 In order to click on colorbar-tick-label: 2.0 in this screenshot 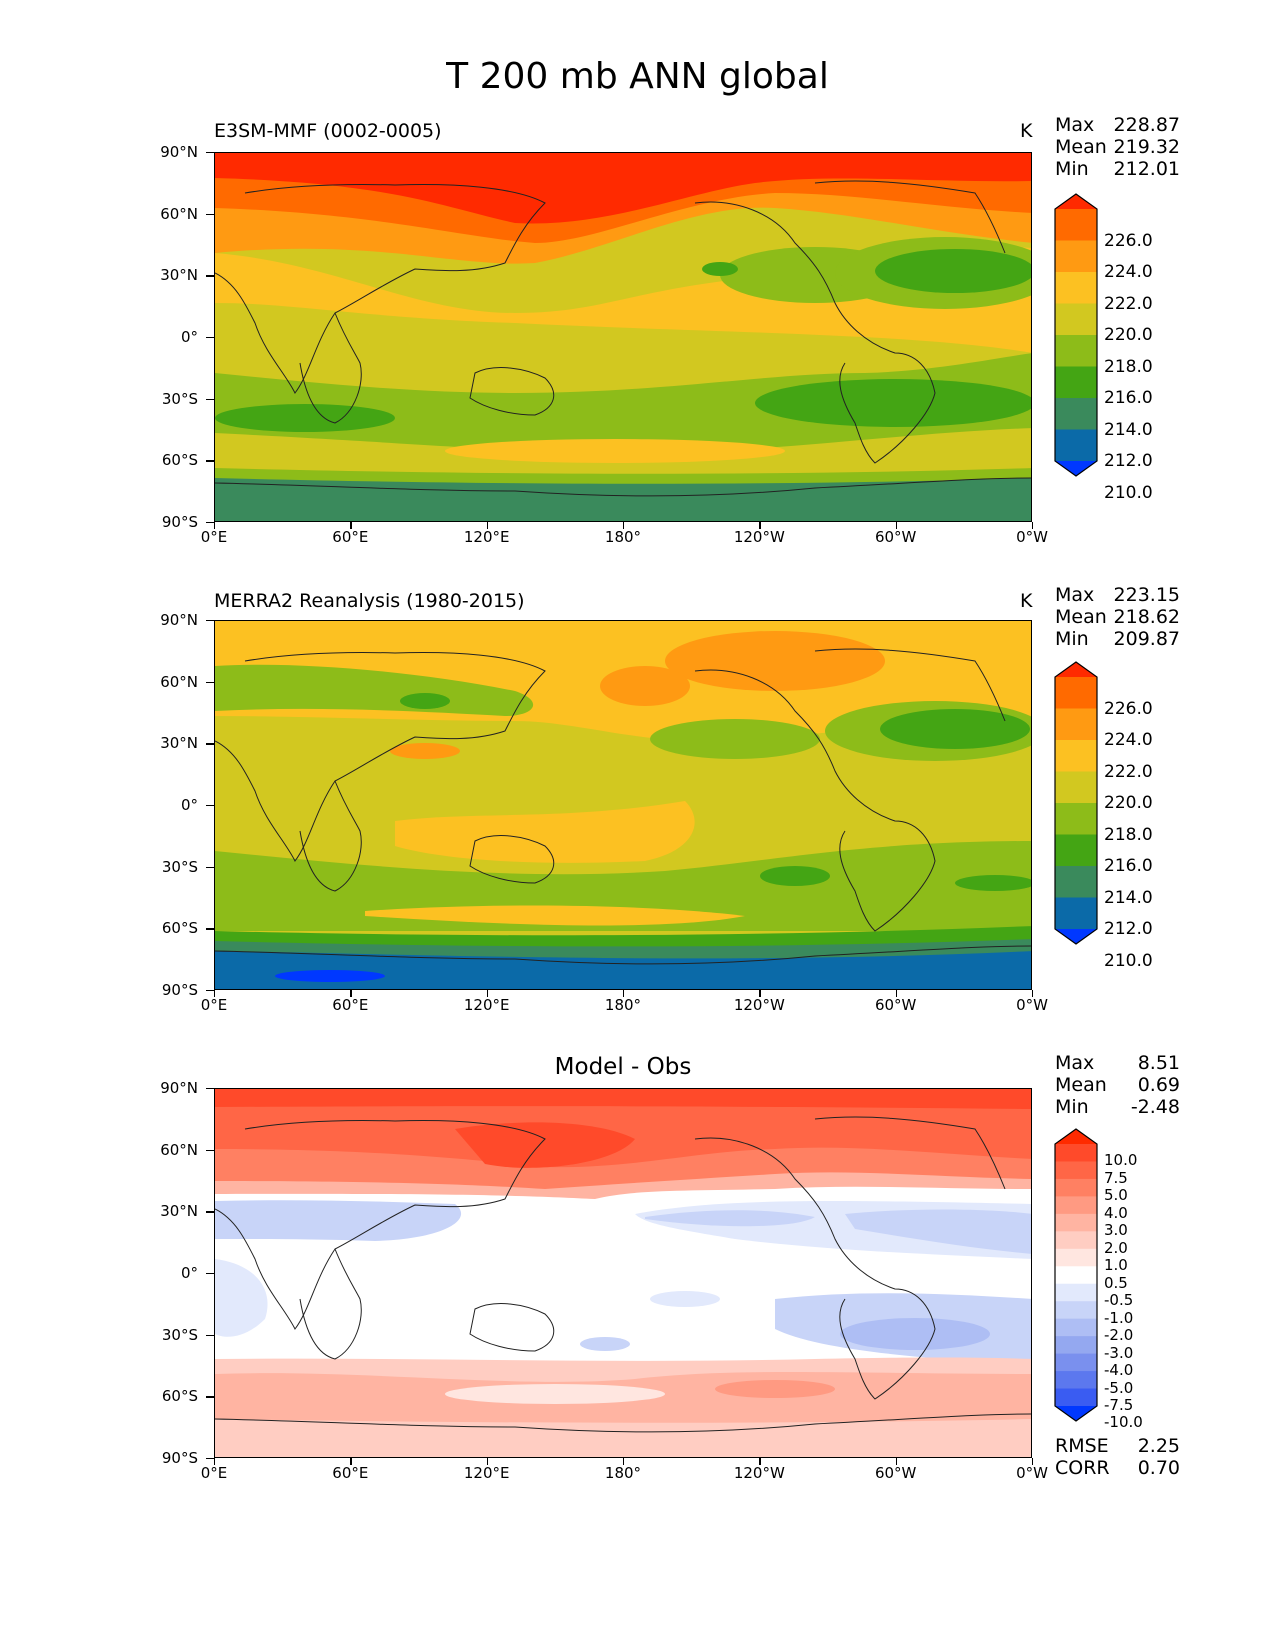, I will do `click(1116, 1247)`.